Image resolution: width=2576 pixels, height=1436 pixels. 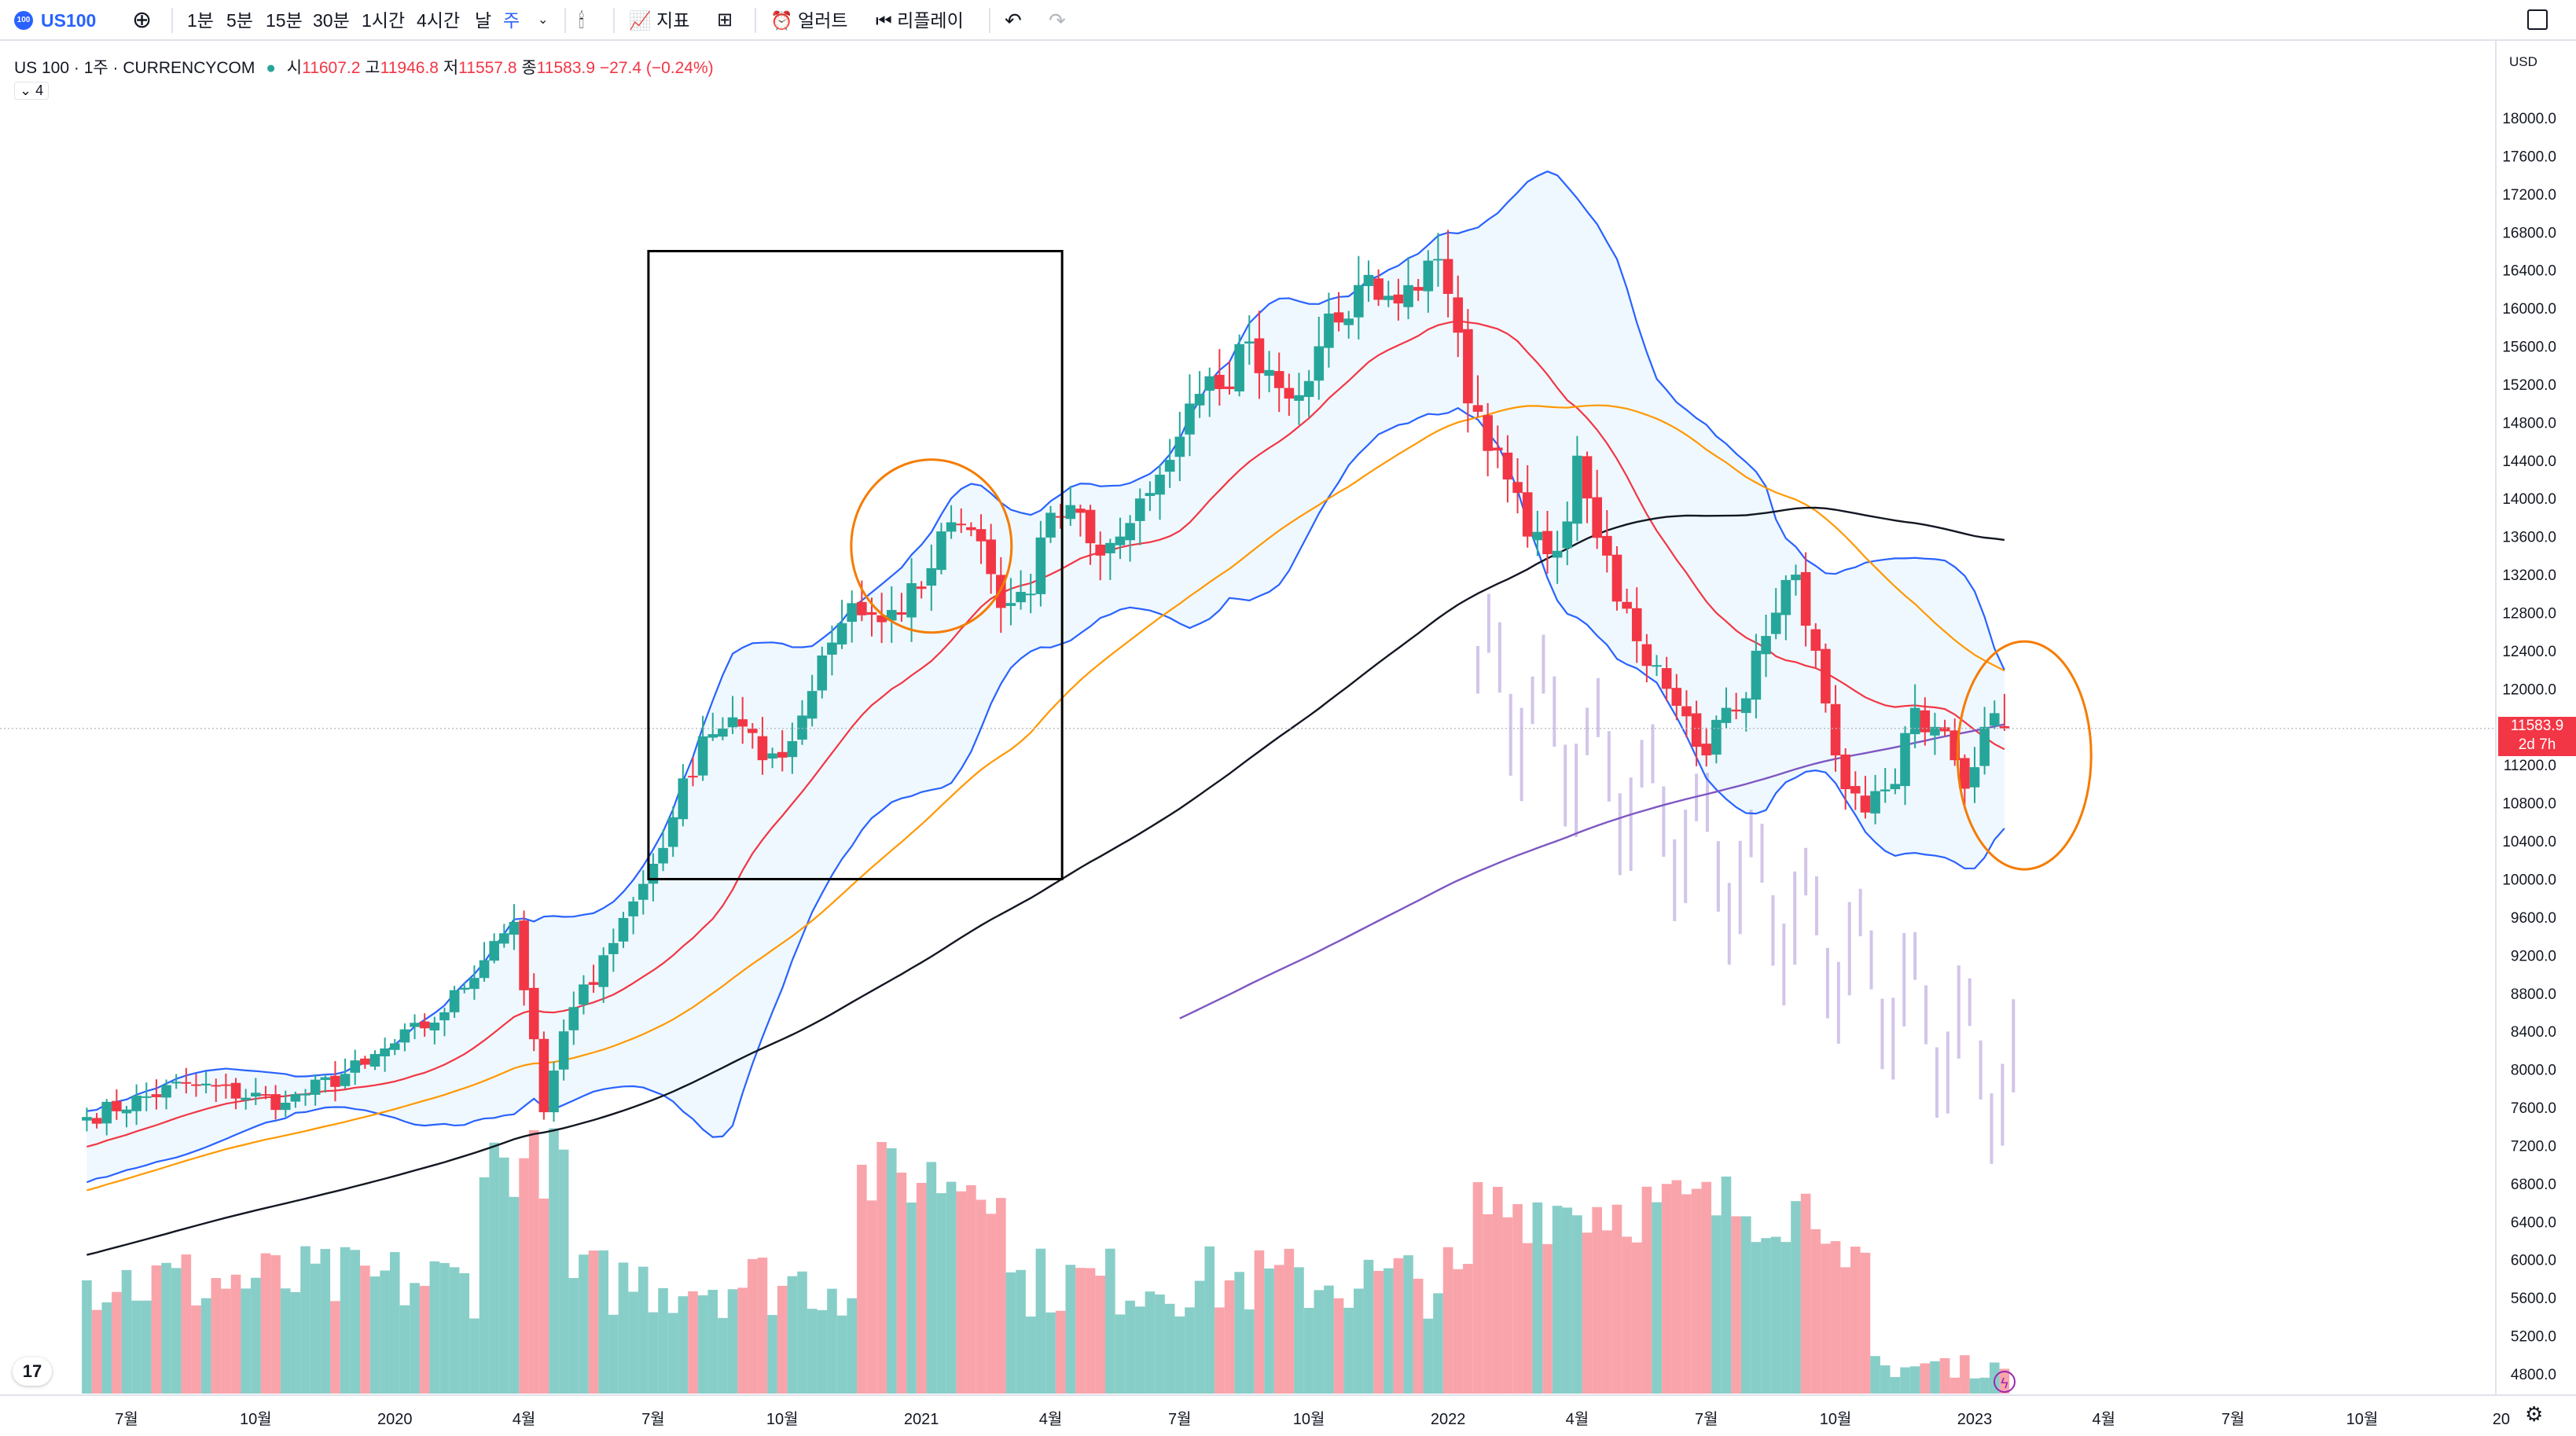 I want to click on interval-2-button: 15분, so click(x=284, y=21).